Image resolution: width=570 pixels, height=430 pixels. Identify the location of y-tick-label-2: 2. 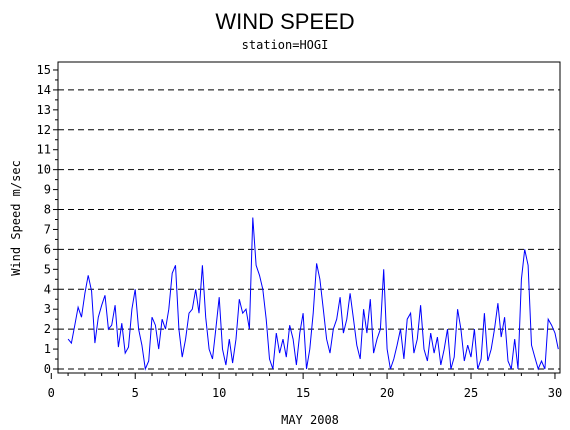
(47, 329).